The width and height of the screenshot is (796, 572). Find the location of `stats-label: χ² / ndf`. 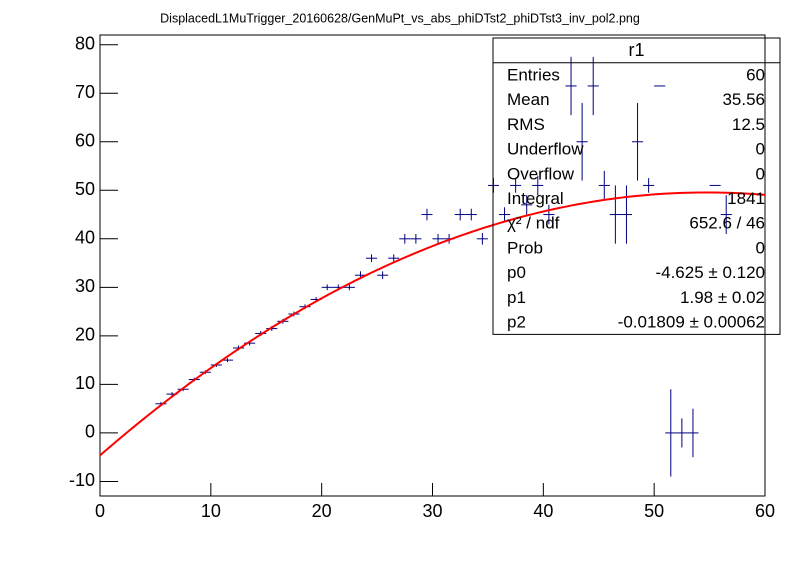

stats-label: χ² / ndf is located at coordinates (533, 223).